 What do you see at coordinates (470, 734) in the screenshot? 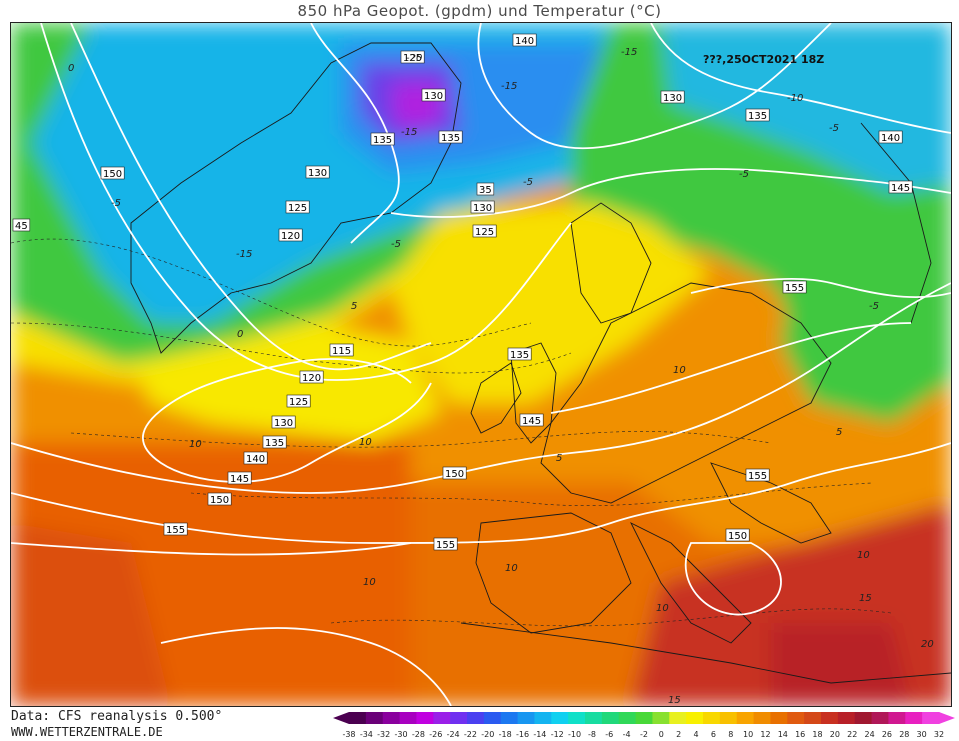
I see `legend-tick-label: -22` at bounding box center [470, 734].